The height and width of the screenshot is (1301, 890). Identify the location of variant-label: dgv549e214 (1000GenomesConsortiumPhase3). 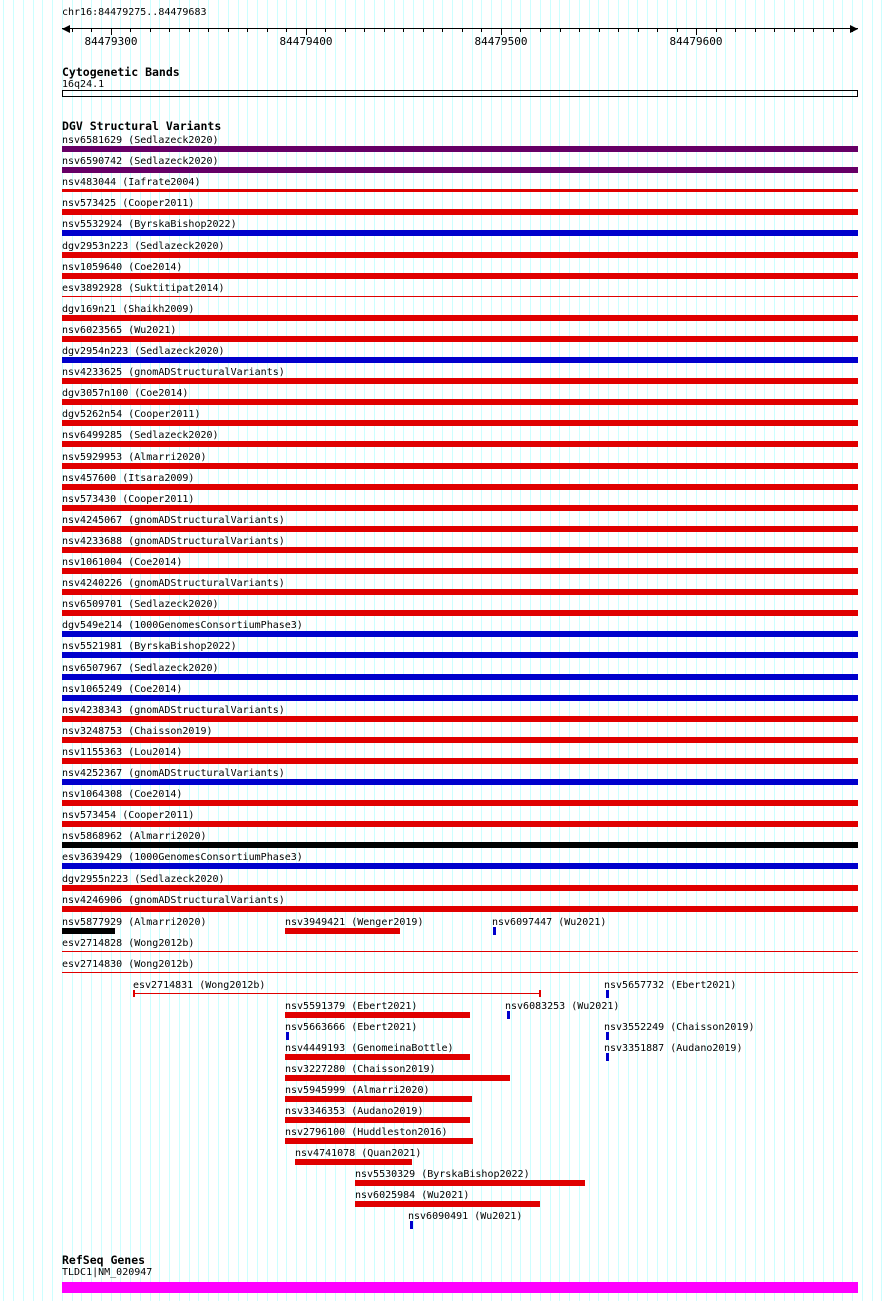
(182, 625).